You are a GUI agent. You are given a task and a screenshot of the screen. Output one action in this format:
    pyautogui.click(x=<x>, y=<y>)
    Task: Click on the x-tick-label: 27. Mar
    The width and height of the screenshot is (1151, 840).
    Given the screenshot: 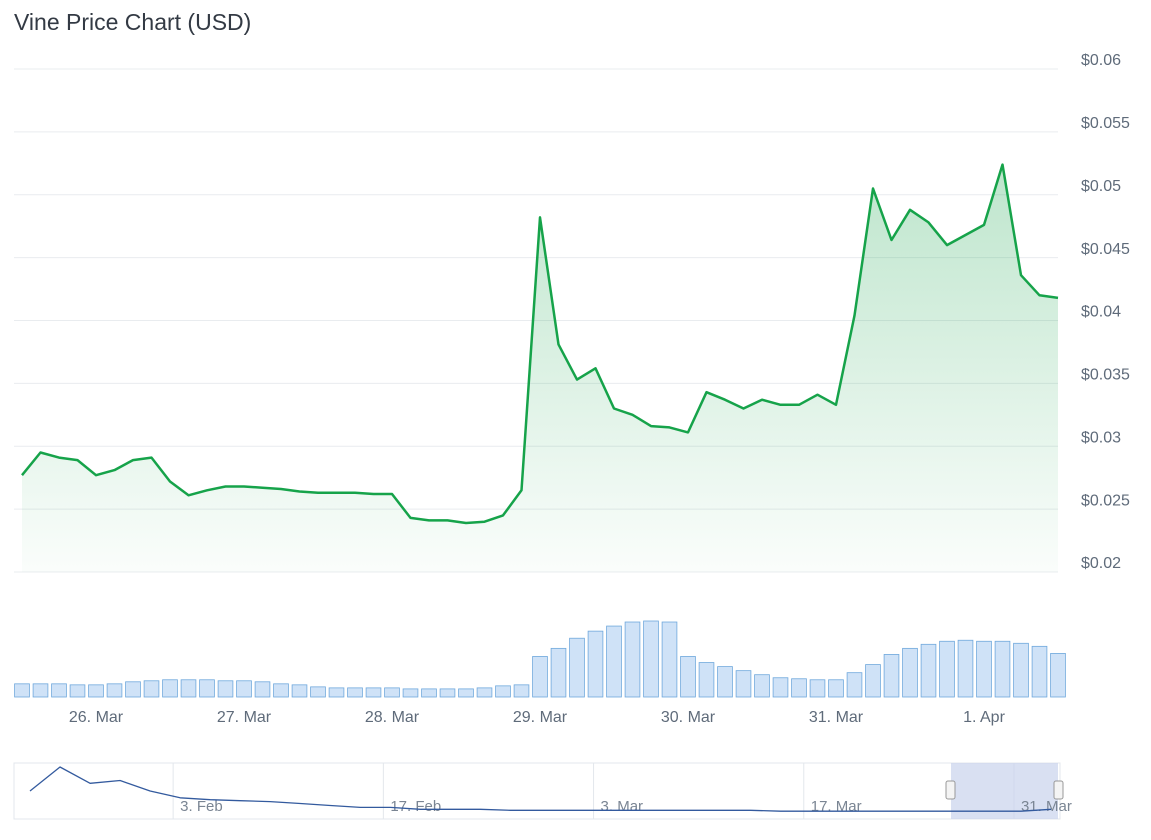 What is the action you would take?
    pyautogui.click(x=244, y=717)
    